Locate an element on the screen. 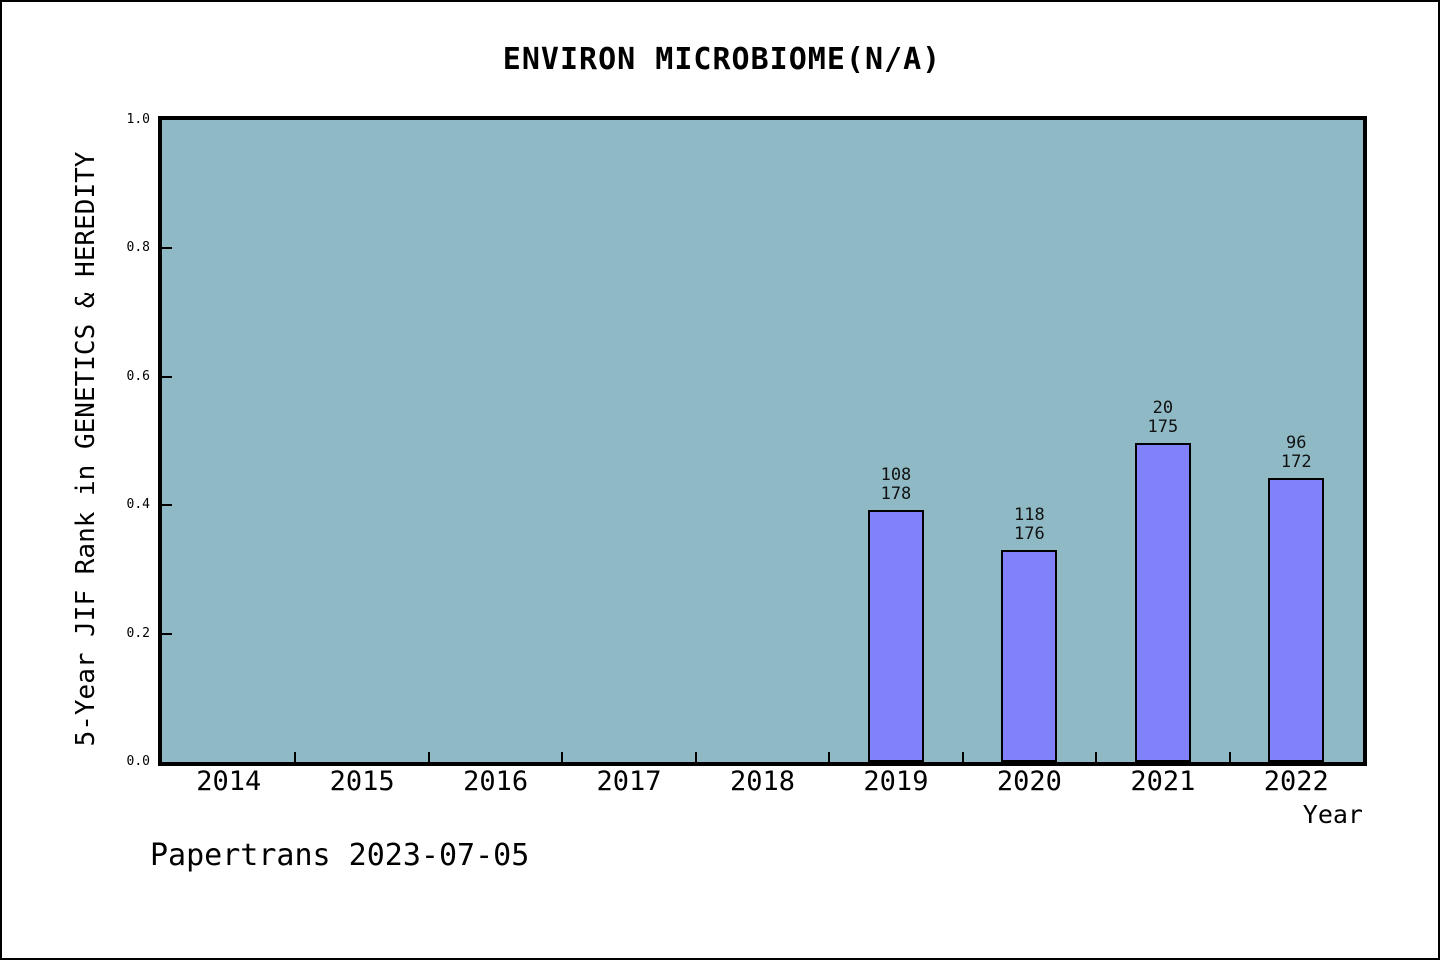  y-tick-label-1.0: 1.0 is located at coordinates (138, 119).